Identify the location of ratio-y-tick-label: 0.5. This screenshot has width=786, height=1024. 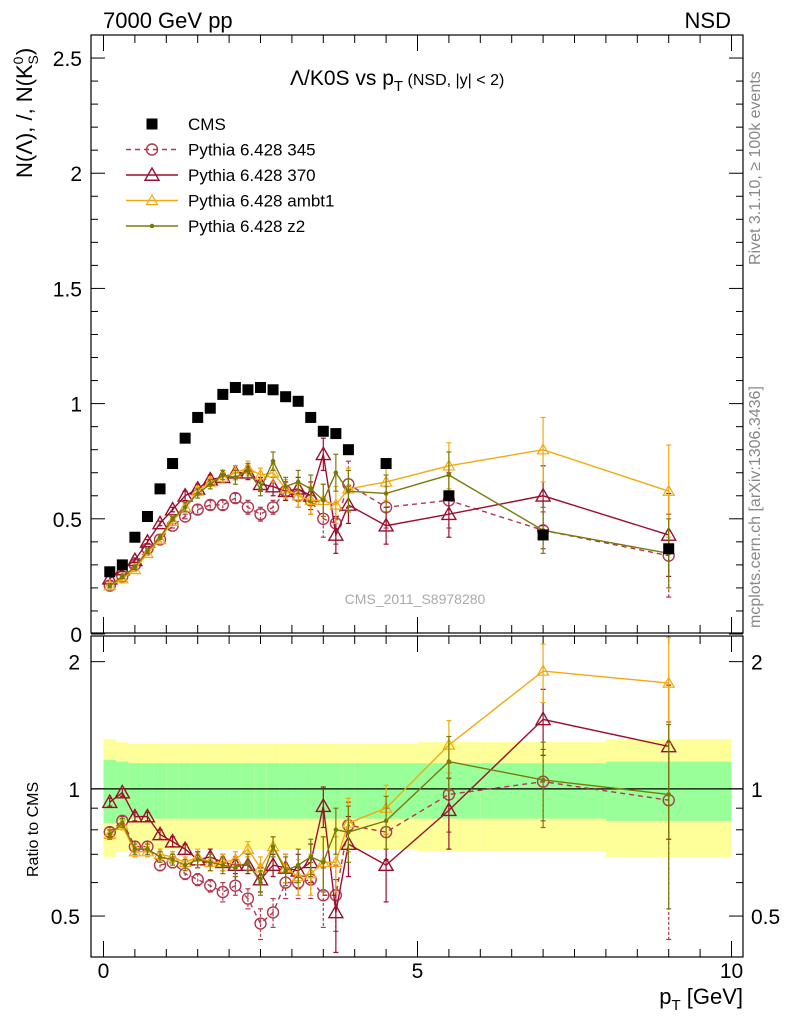
(65, 917).